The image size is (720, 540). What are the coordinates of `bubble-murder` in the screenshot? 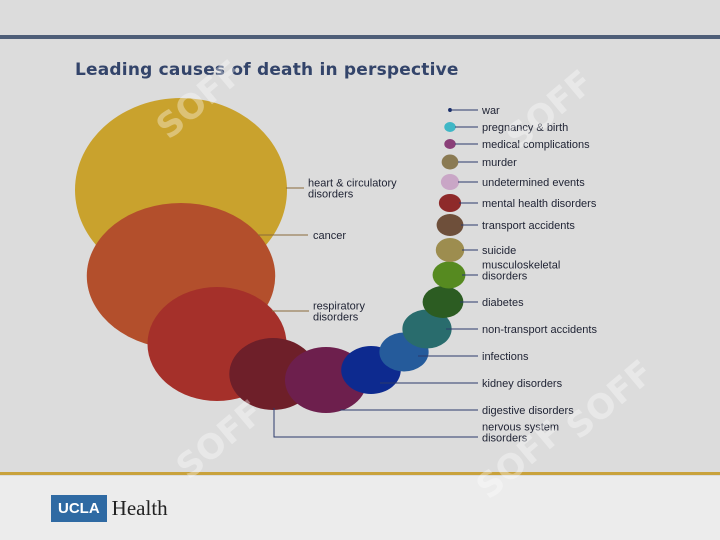 It's located at (450, 162).